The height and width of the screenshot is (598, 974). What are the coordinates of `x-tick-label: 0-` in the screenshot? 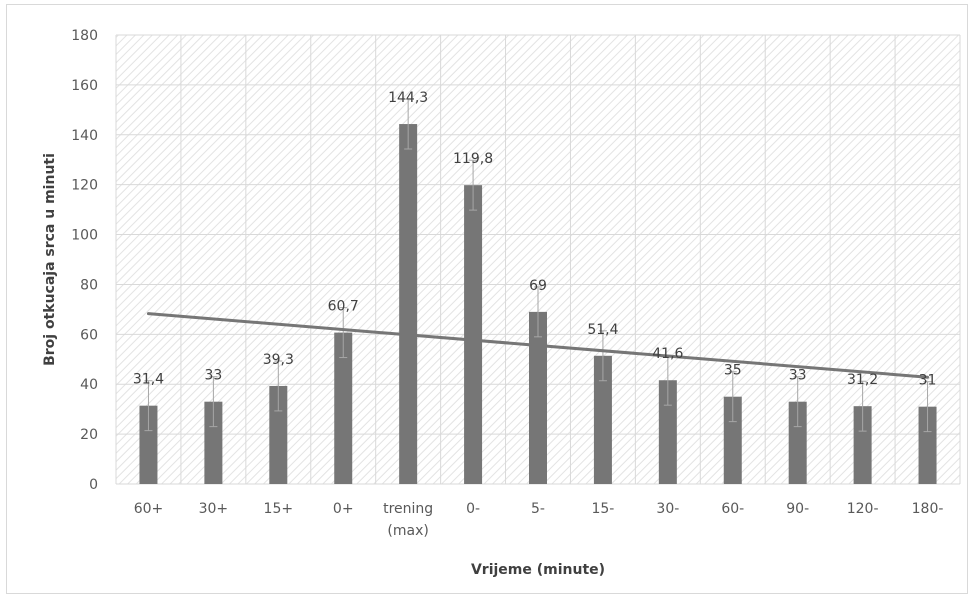 It's located at (473, 509).